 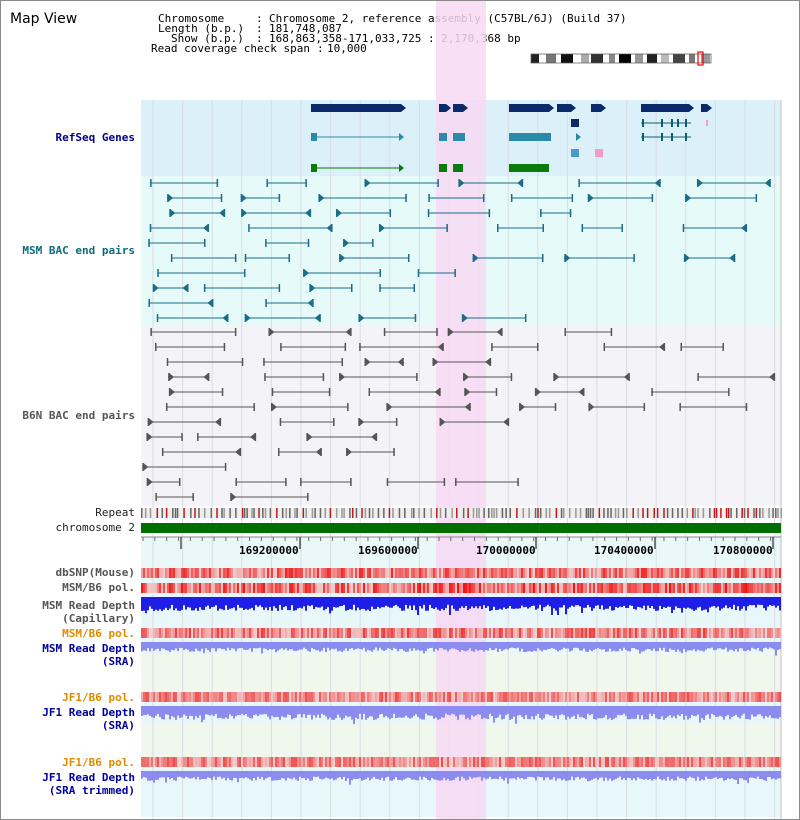 What do you see at coordinates (98, 762) in the screenshot?
I see `track-label-jf1-b6-pol-2: JF1/B6 pol.` at bounding box center [98, 762].